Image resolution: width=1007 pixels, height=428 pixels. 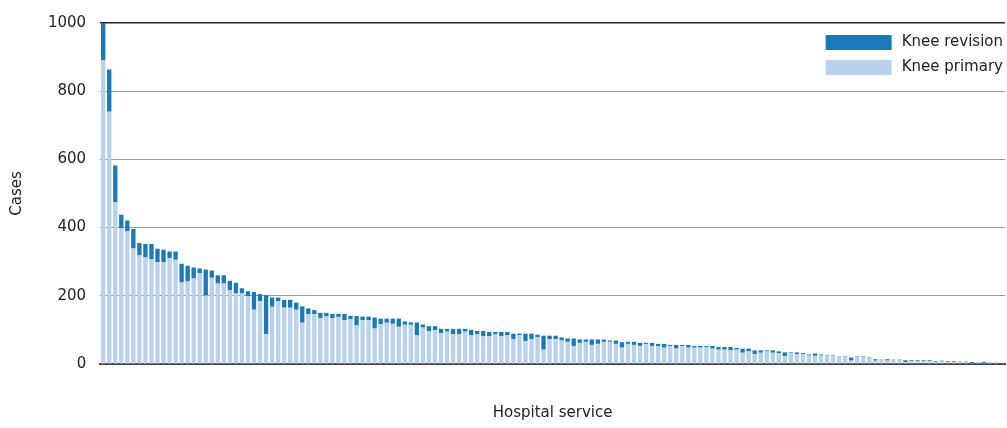 I want to click on legend-label: Knee primary, so click(x=952, y=66).